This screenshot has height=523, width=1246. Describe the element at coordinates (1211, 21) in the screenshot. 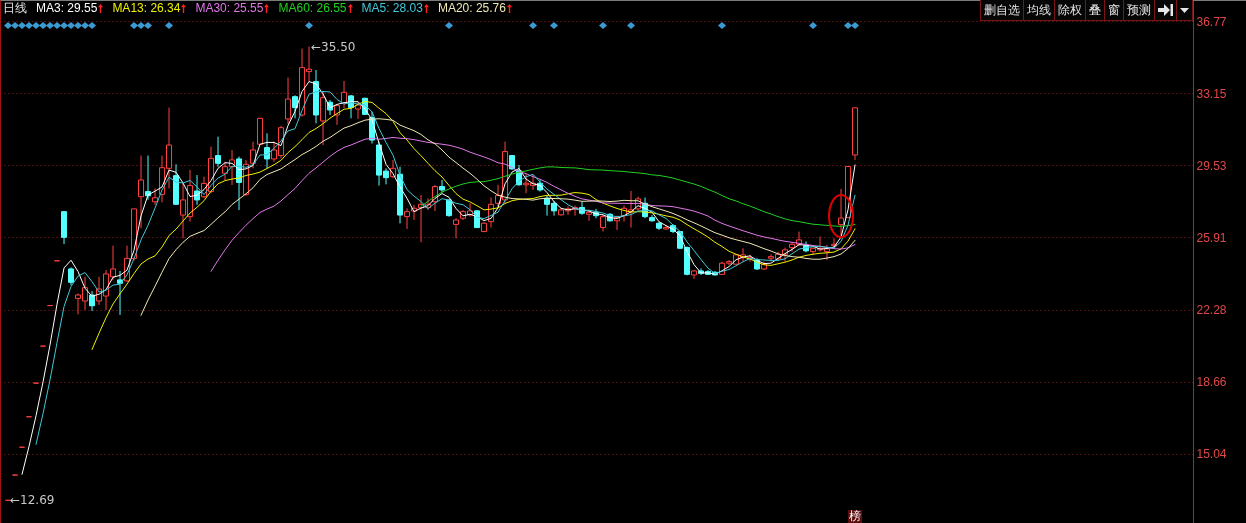

I see `y-tick-label: 36.77` at that location.